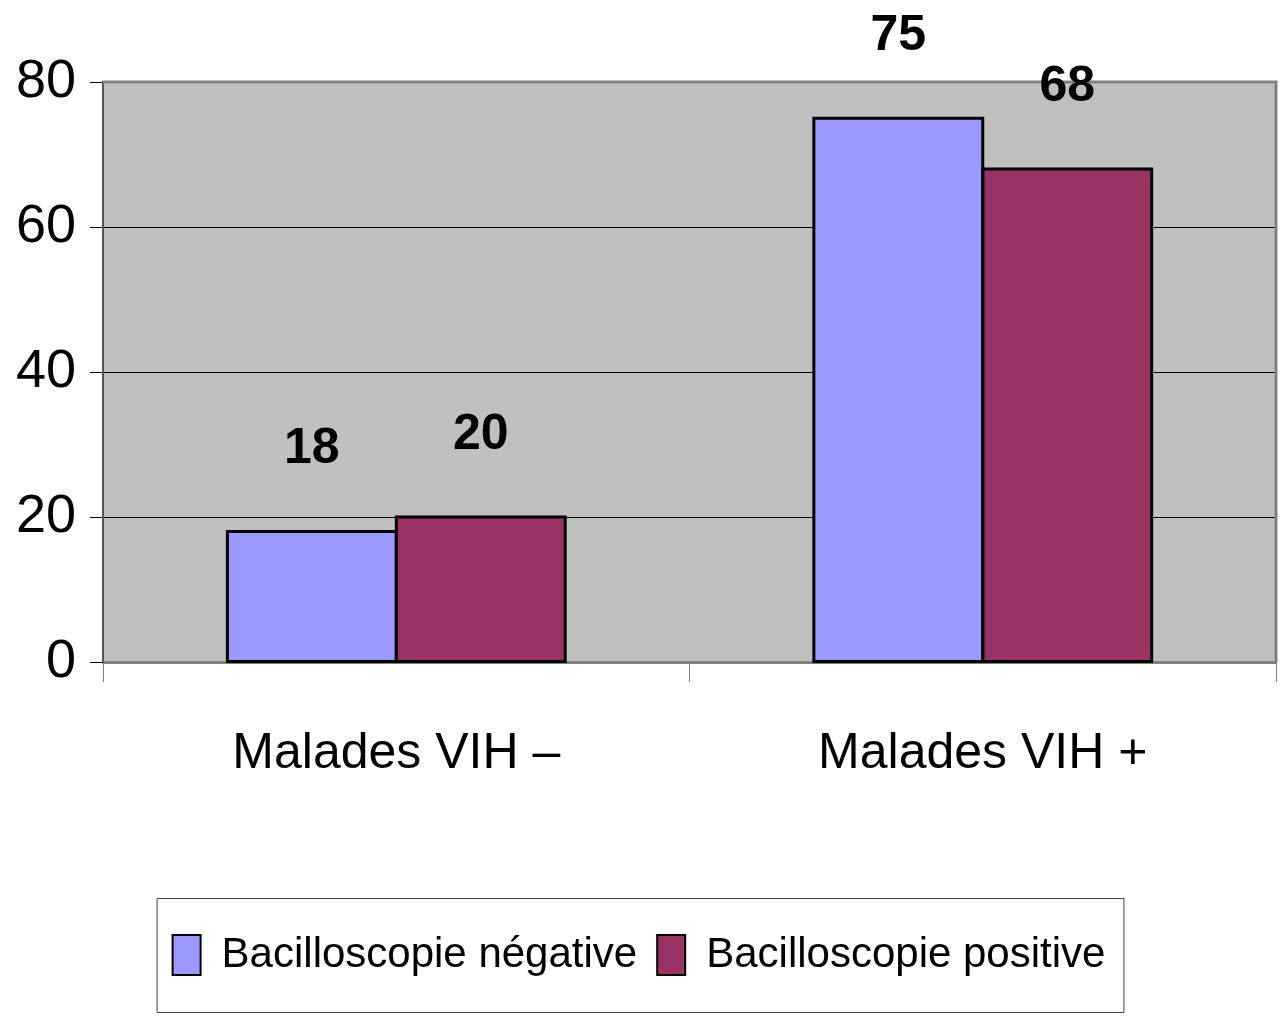 This screenshot has height=1020, width=1282. Describe the element at coordinates (46, 77) in the screenshot. I see `y-tick-label: 80` at that location.